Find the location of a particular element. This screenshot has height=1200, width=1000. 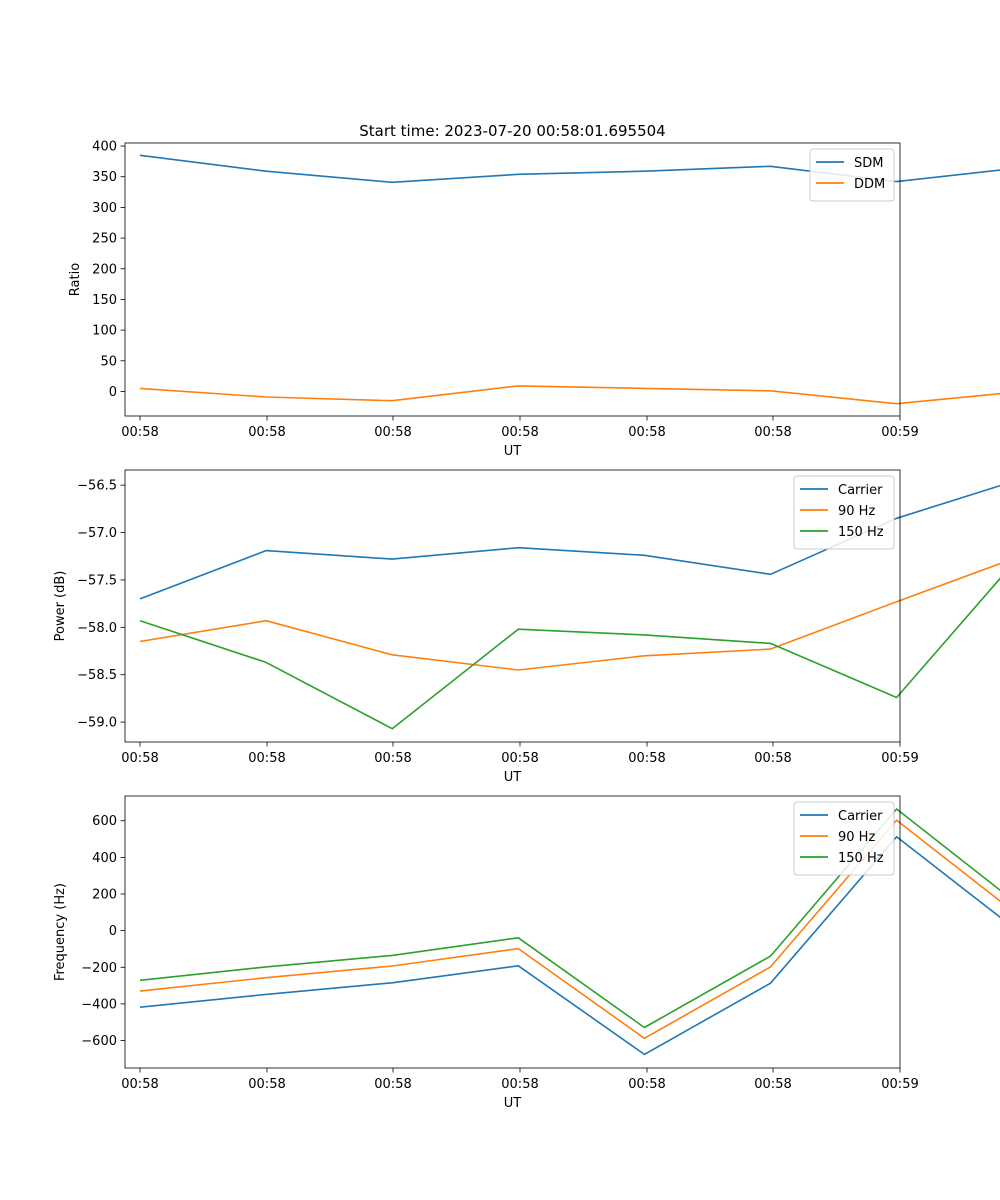

y-tick-label: 300 is located at coordinates (104, 208).